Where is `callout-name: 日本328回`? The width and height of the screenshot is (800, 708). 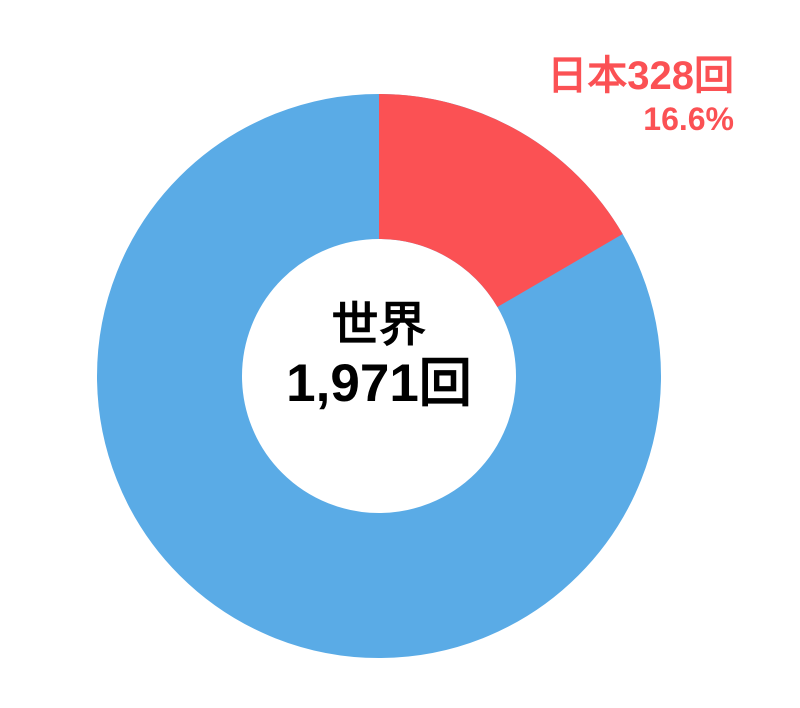
callout-name: 日本328回 is located at coordinates (640, 76).